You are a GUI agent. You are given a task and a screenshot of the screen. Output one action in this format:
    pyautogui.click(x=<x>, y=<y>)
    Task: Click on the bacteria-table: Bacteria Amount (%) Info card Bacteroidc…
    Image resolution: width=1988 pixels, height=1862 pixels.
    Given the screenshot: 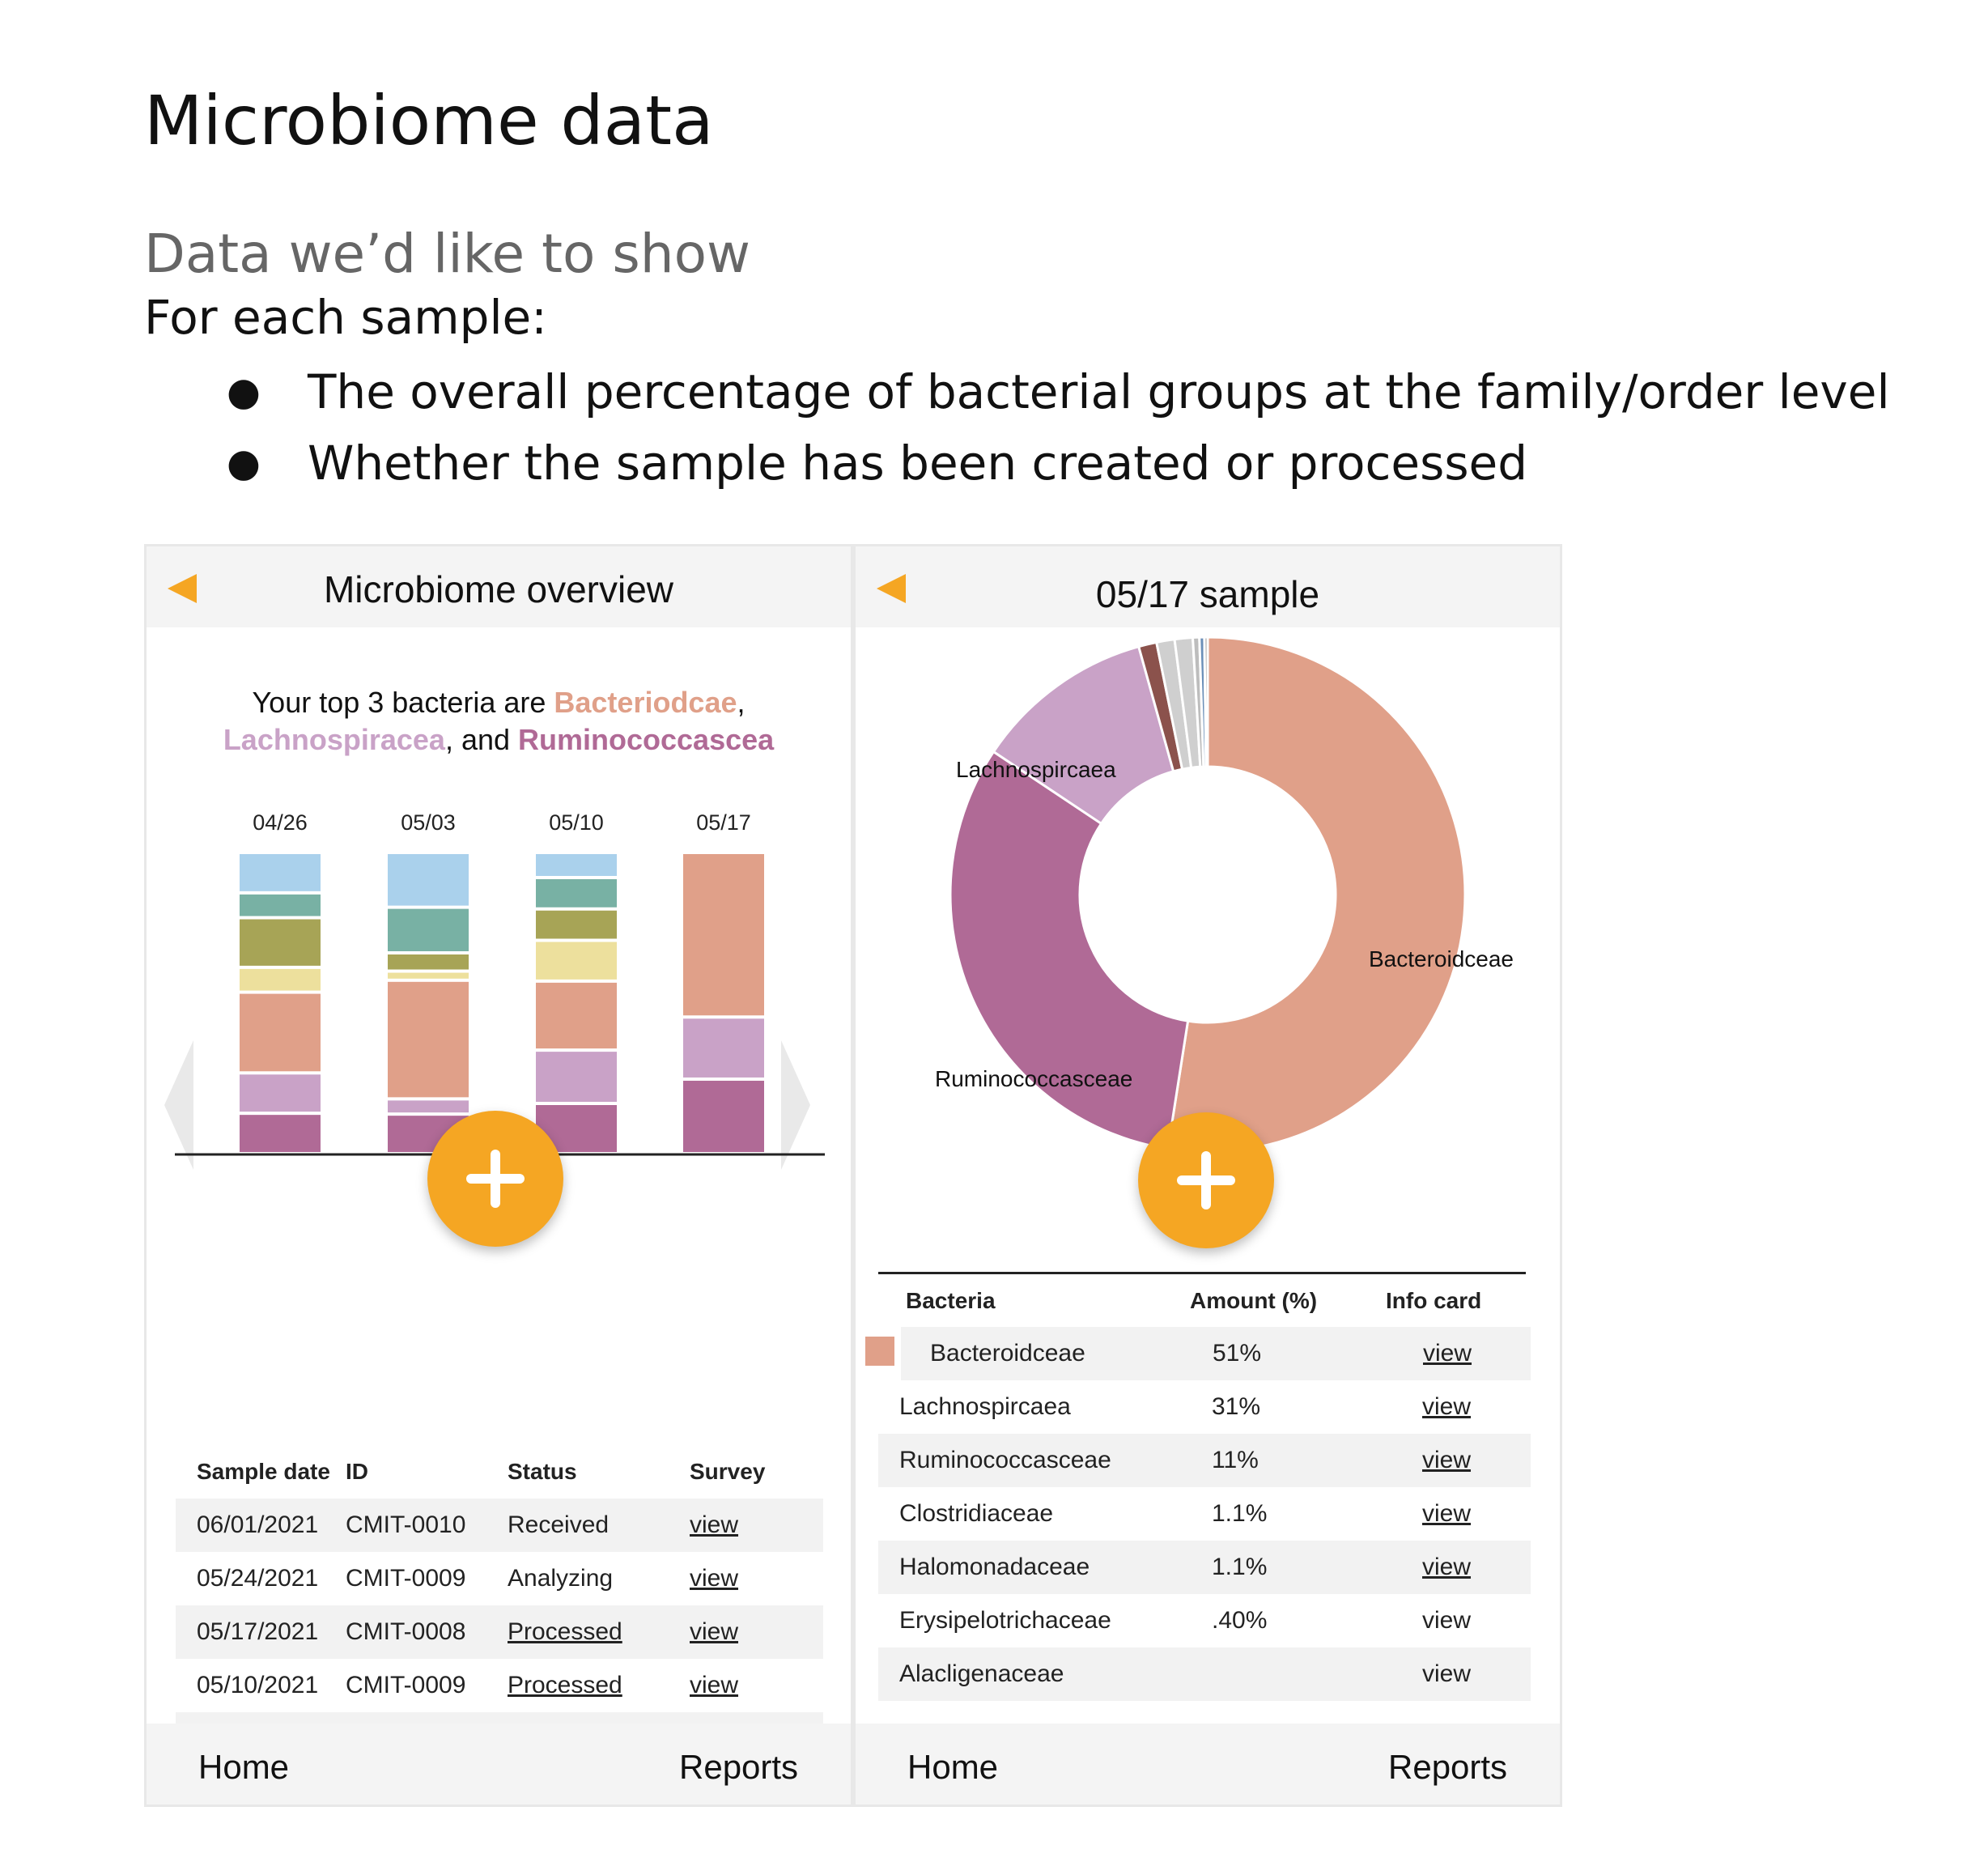 What is the action you would take?
    pyautogui.click(x=1205, y=1488)
    